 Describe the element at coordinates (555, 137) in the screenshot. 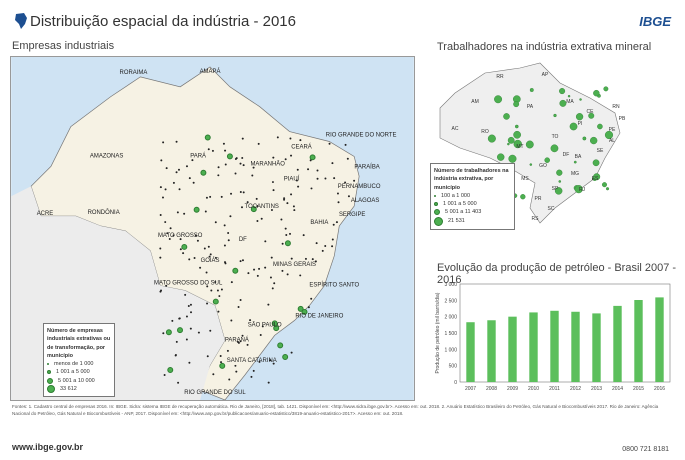

I see `state-abbr: TO` at that location.